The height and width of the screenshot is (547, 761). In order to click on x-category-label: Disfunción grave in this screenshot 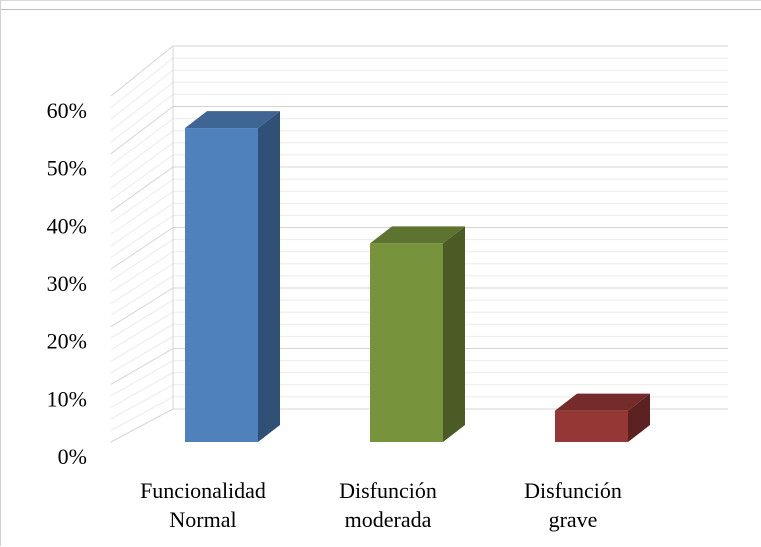, I will do `click(573, 505)`.